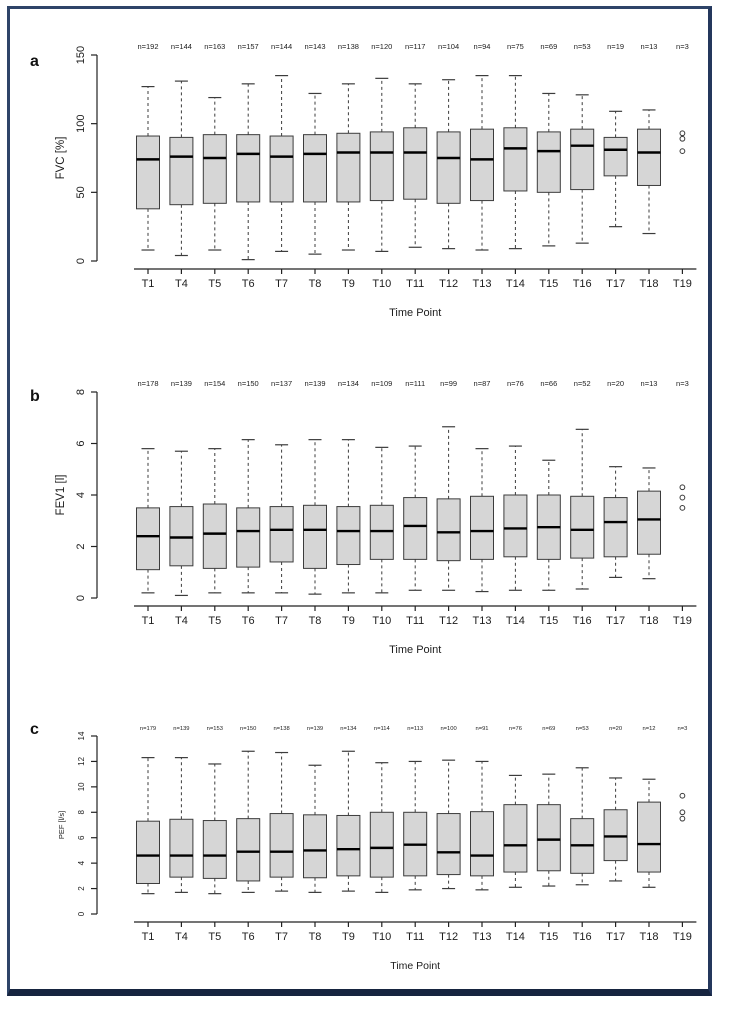 The image size is (729, 1016). Describe the element at coordinates (81, 55) in the screenshot. I see `svg-text: 150` at that location.